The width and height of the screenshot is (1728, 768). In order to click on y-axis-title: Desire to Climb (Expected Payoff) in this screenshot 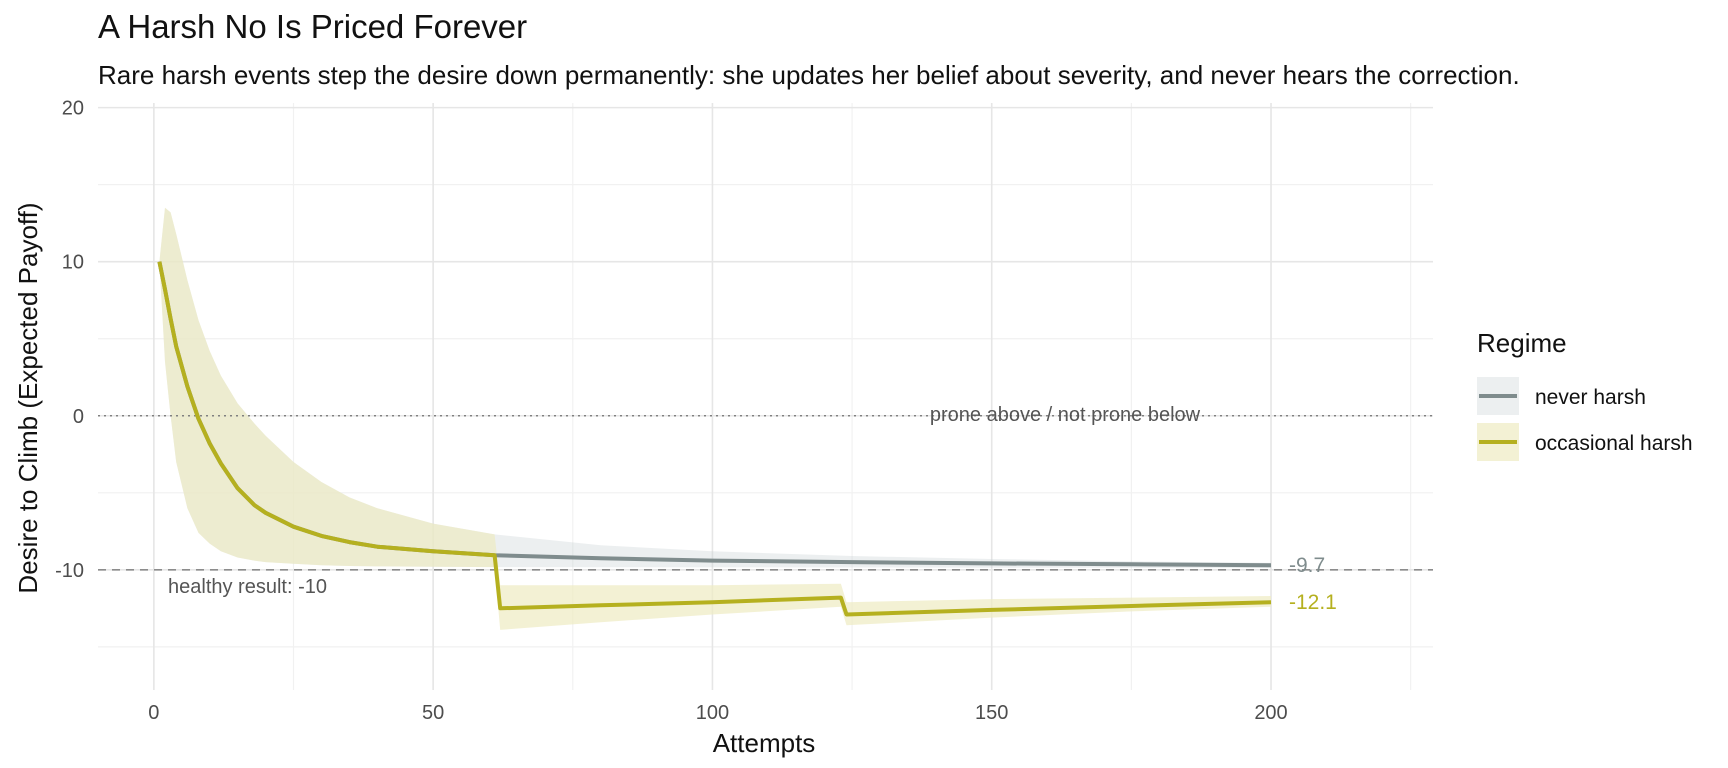, I will do `click(28, 397)`.